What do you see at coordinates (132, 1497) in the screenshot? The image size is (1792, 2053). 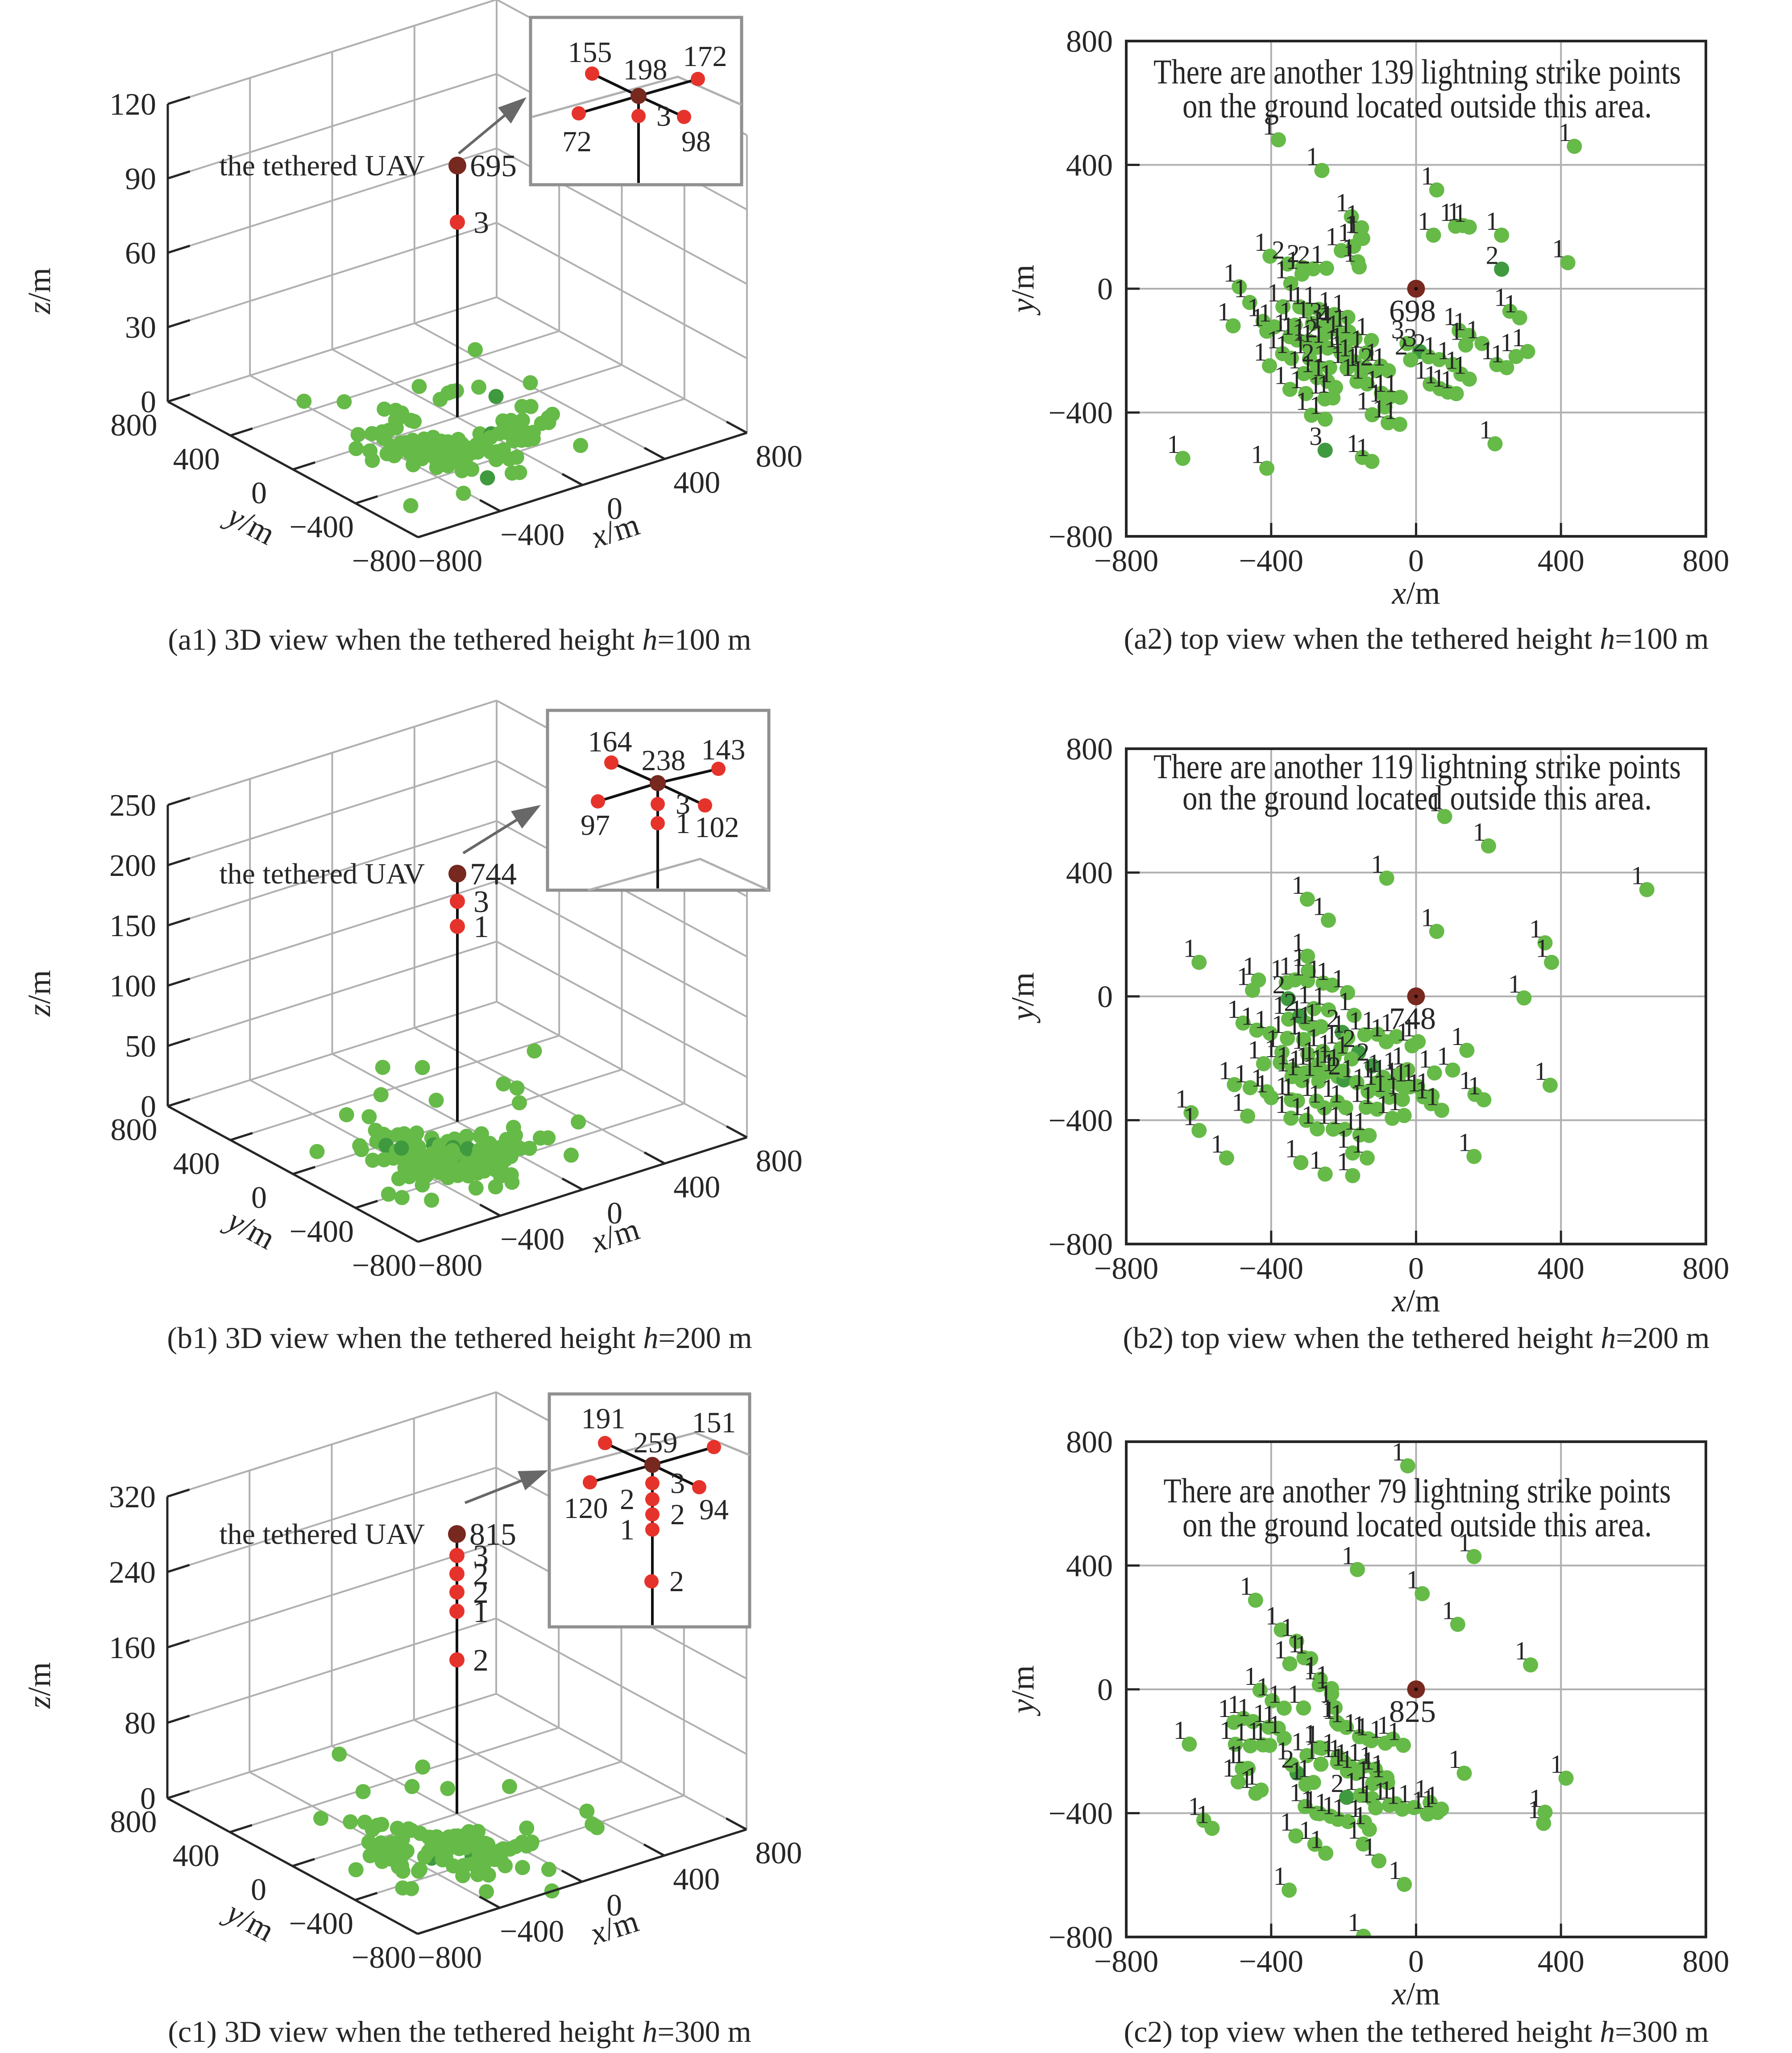 I see `svg-text: 320` at bounding box center [132, 1497].